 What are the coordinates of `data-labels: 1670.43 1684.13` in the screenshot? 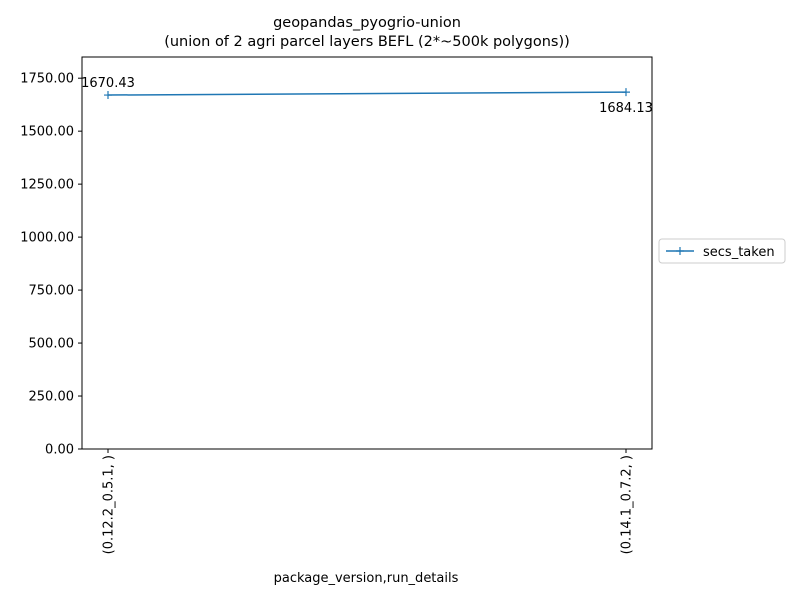 It's located at (367, 96).